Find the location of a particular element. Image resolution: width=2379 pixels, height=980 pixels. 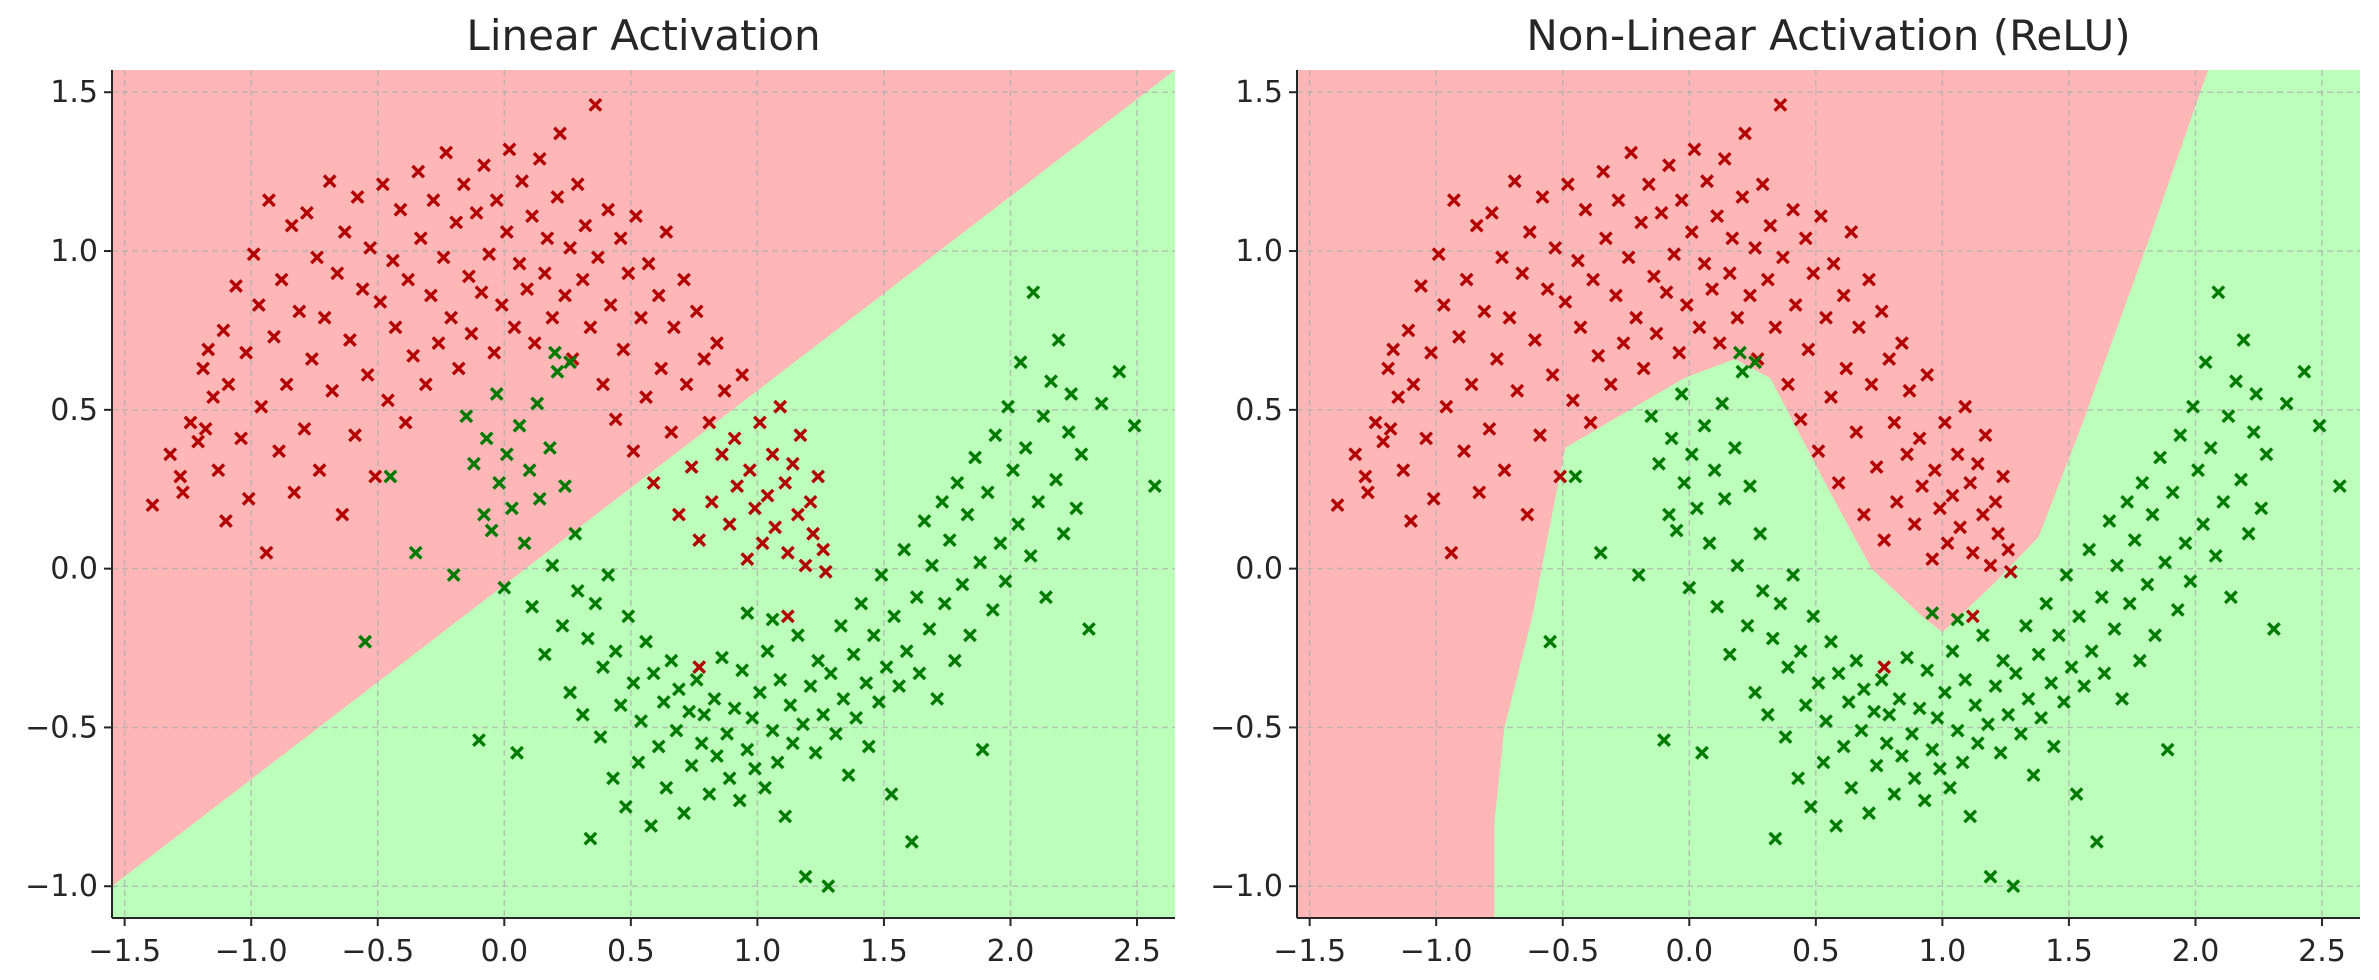

x-tick-label: 2.5 is located at coordinates (2322, 951).